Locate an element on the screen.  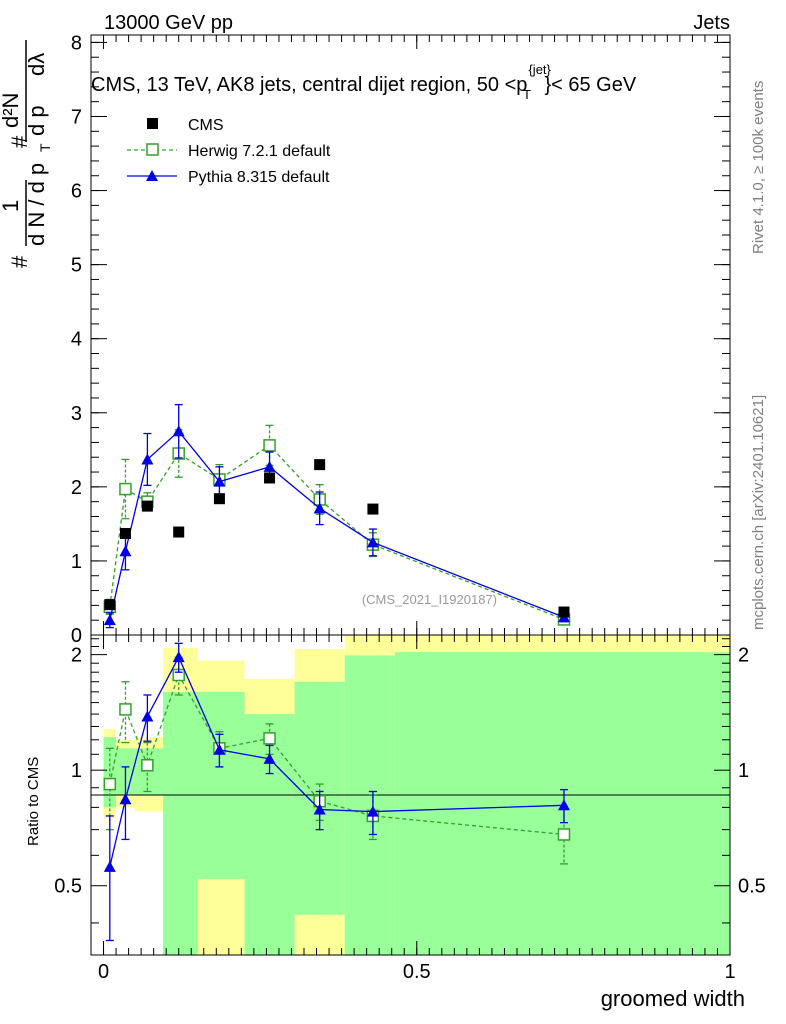
plot-title-tail: }< 65 GeV is located at coordinates (590, 85).